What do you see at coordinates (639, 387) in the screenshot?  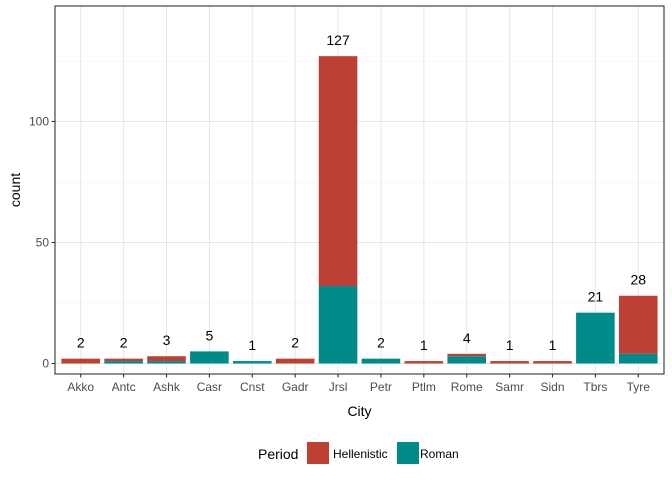 I see `x-tick-label: Tyre` at bounding box center [639, 387].